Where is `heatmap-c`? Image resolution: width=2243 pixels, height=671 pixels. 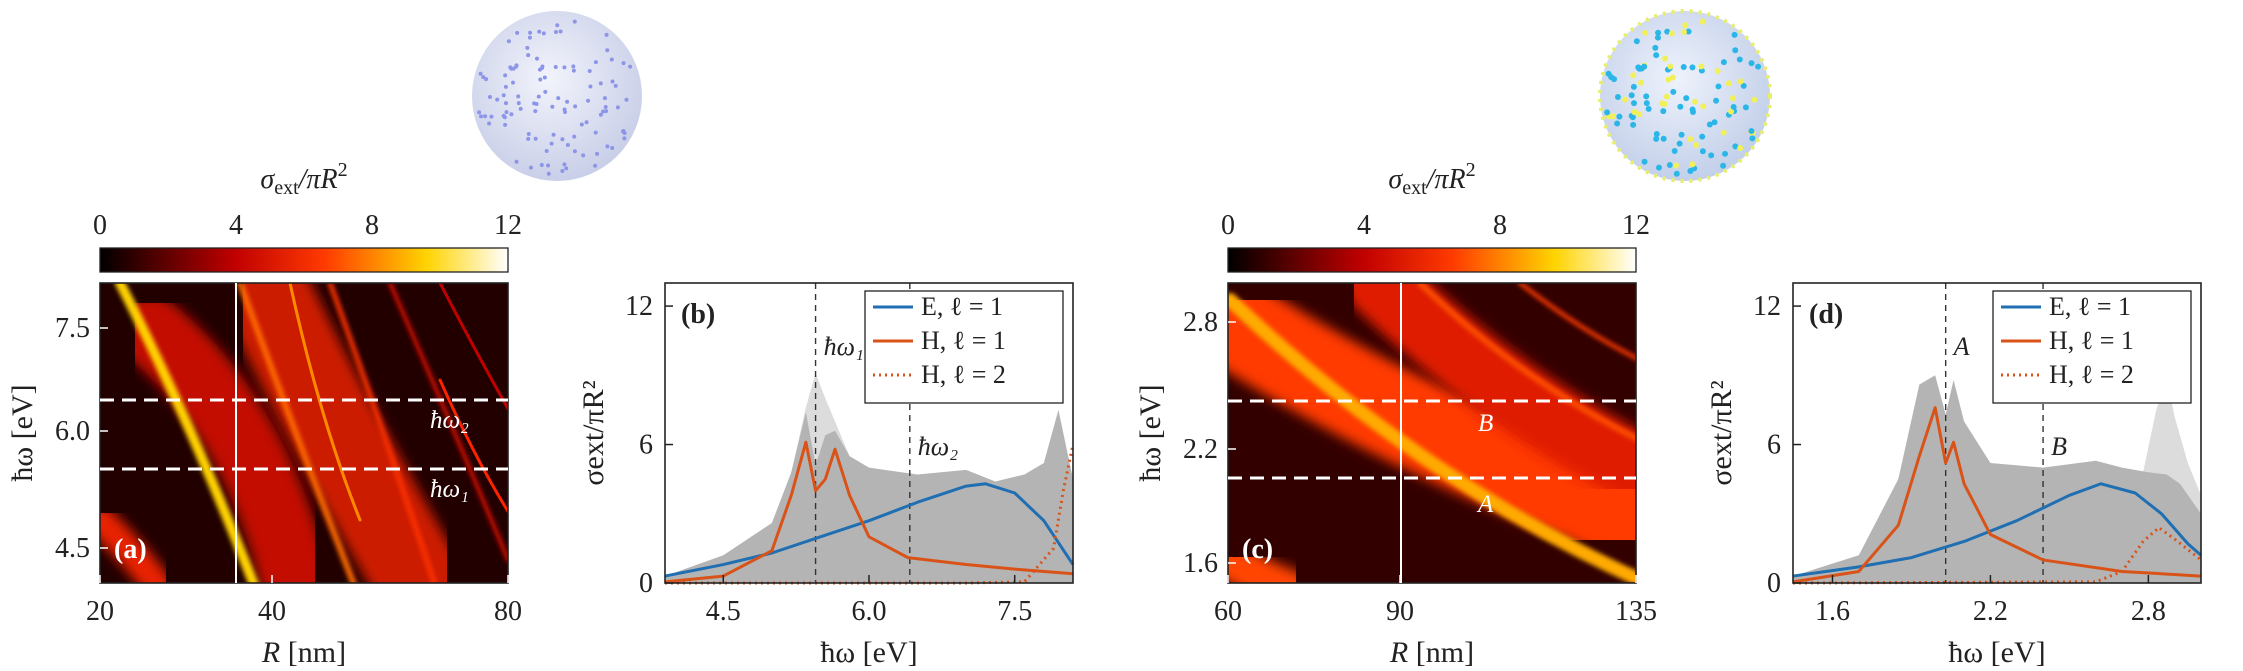 heatmap-c is located at coordinates (1432, 433).